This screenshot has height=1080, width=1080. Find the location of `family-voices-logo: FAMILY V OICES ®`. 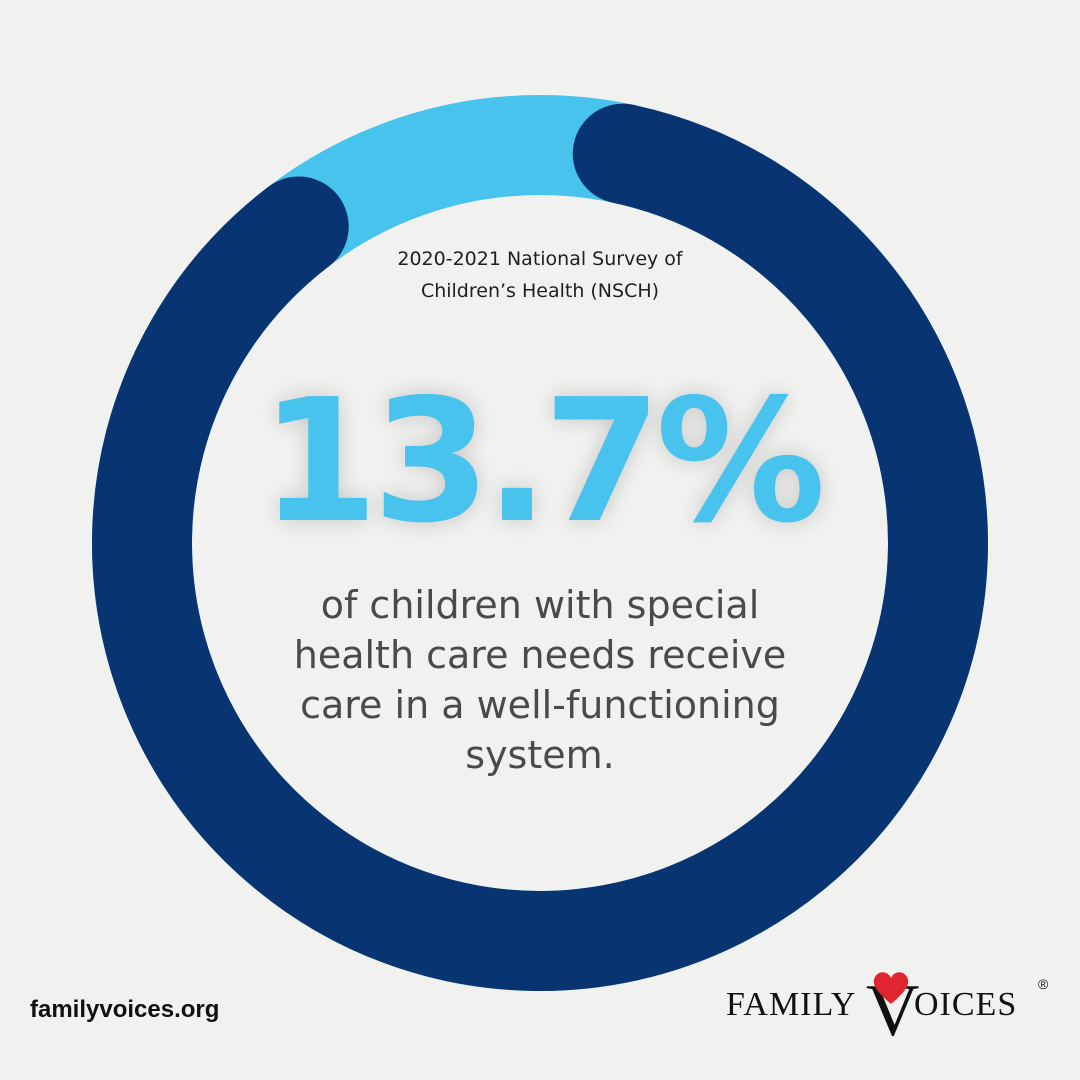

family-voices-logo: FAMILY V OICES ® is located at coordinates (891, 1017).